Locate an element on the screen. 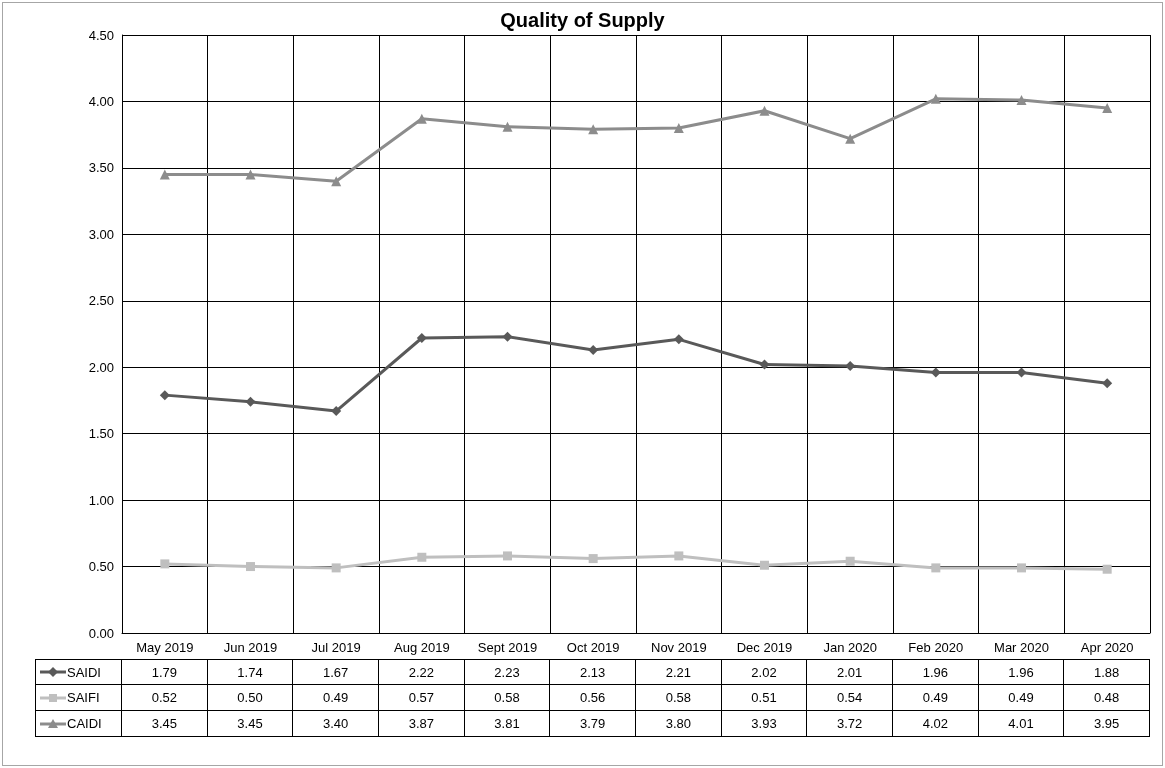 This screenshot has height=768, width=1165. x-tick-label: Aug 2019 is located at coordinates (422, 647).